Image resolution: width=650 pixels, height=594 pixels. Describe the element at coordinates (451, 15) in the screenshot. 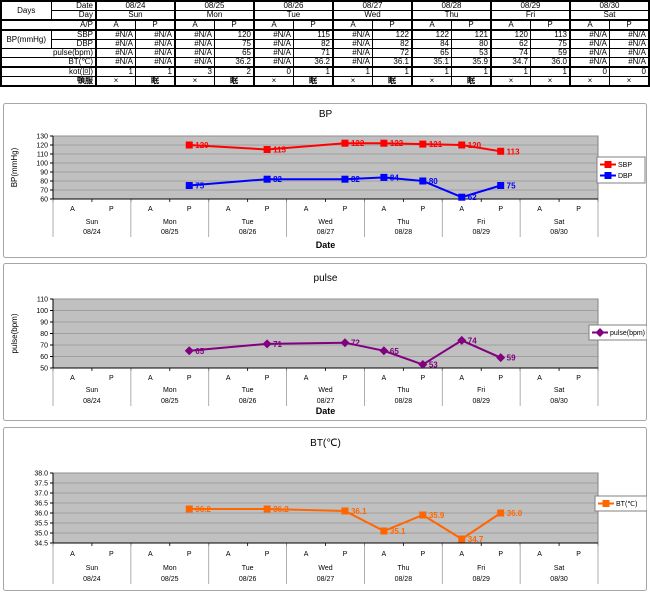

I see `day-header: Thu` at that location.